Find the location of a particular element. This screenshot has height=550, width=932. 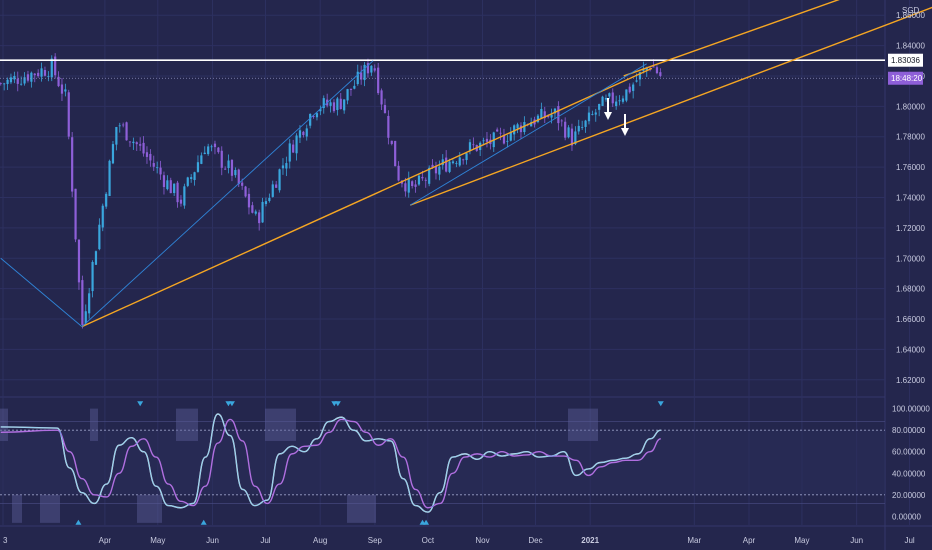

last-price-label-box is located at coordinates (905, 78).